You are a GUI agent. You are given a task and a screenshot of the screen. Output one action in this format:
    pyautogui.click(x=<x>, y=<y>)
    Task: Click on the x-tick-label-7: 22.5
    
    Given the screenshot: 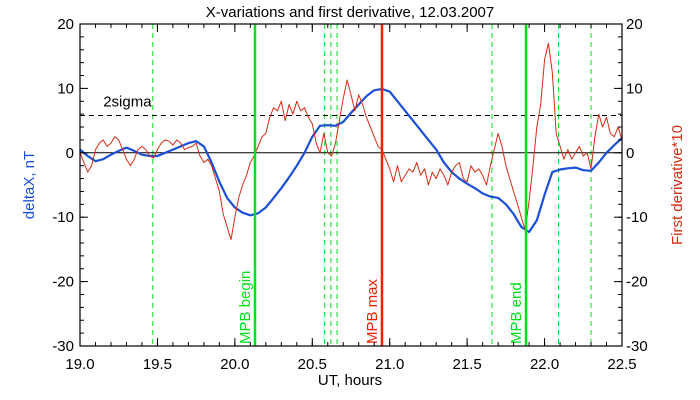 What is the action you would take?
    pyautogui.click(x=621, y=364)
    